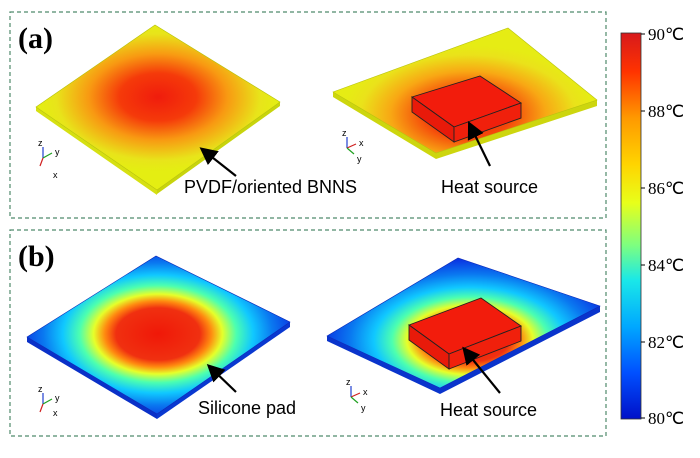 The image size is (700, 458). Describe the element at coordinates (479, 144) in the screenshot. I see `heat-source-arrow-a` at that location.